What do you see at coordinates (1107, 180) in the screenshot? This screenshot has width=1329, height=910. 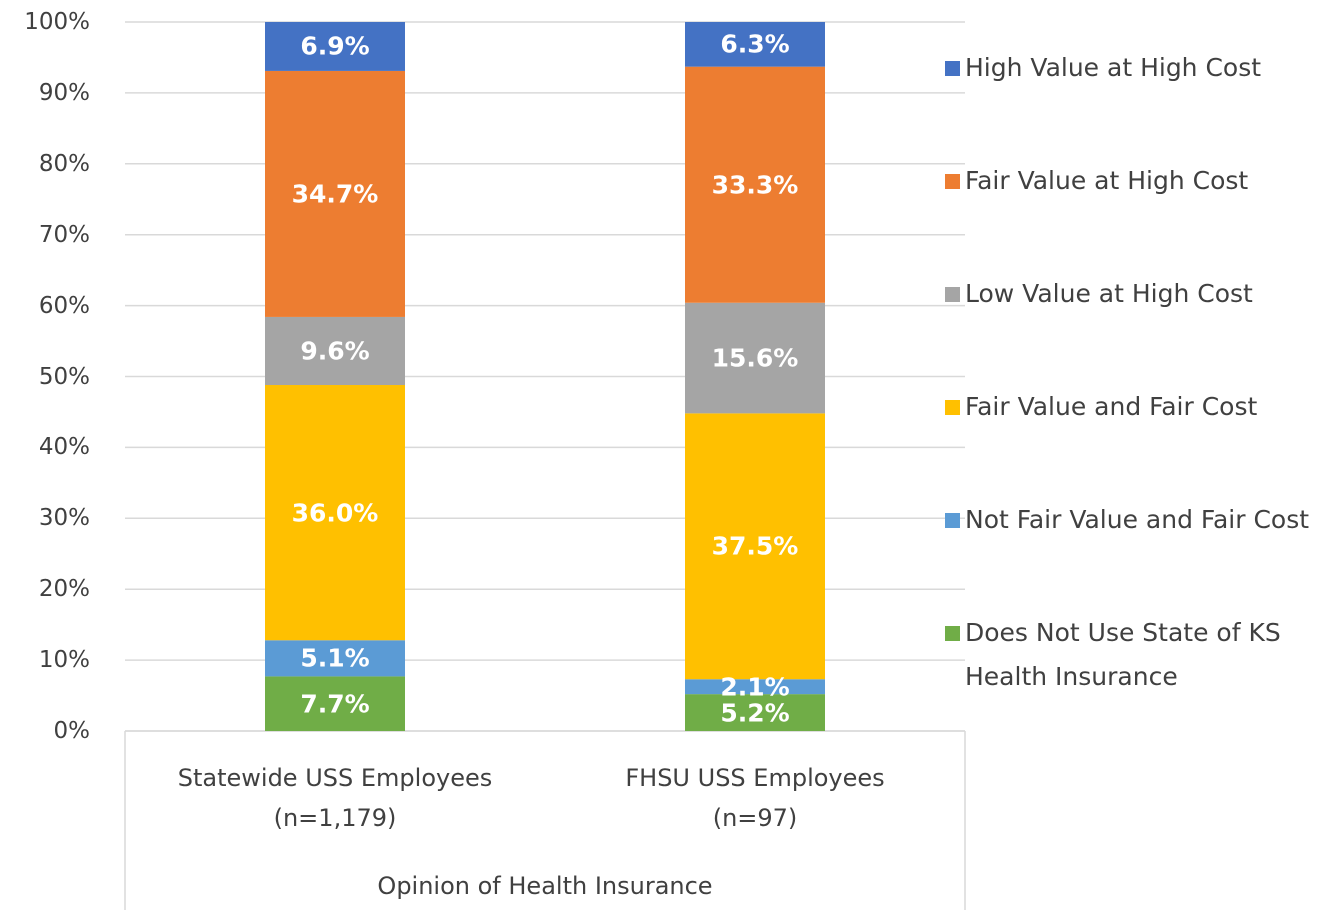 I see `legend-label: Fair Value at High Cost` at bounding box center [1107, 180].